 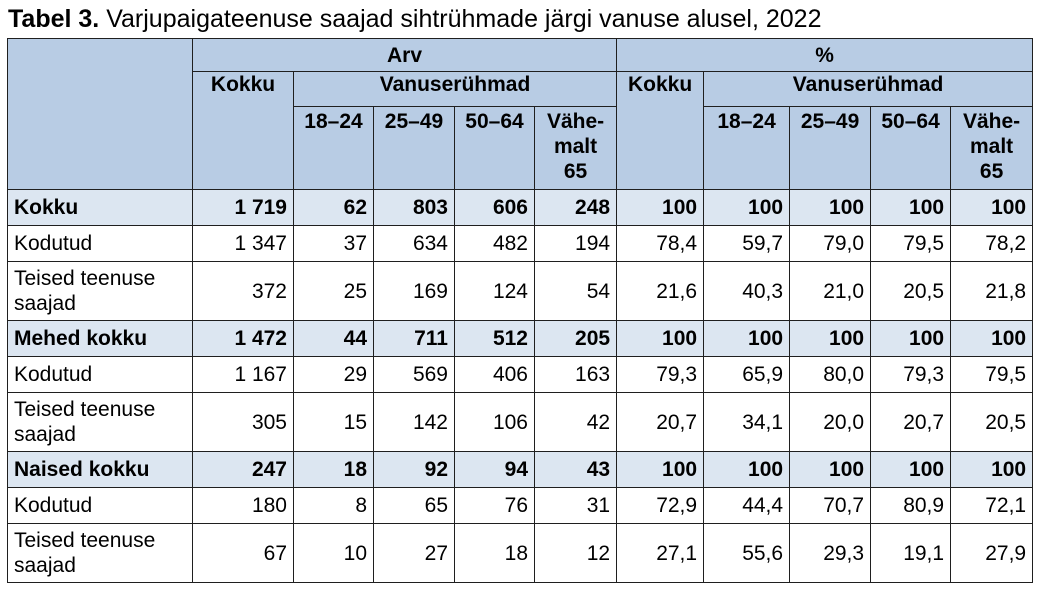 What do you see at coordinates (414, 553) in the screenshot?
I see `table-cell: 27` at bounding box center [414, 553].